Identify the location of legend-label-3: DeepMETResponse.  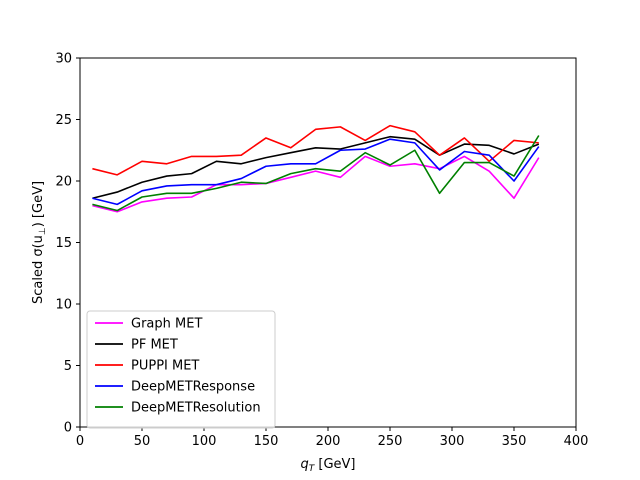
(193, 387).